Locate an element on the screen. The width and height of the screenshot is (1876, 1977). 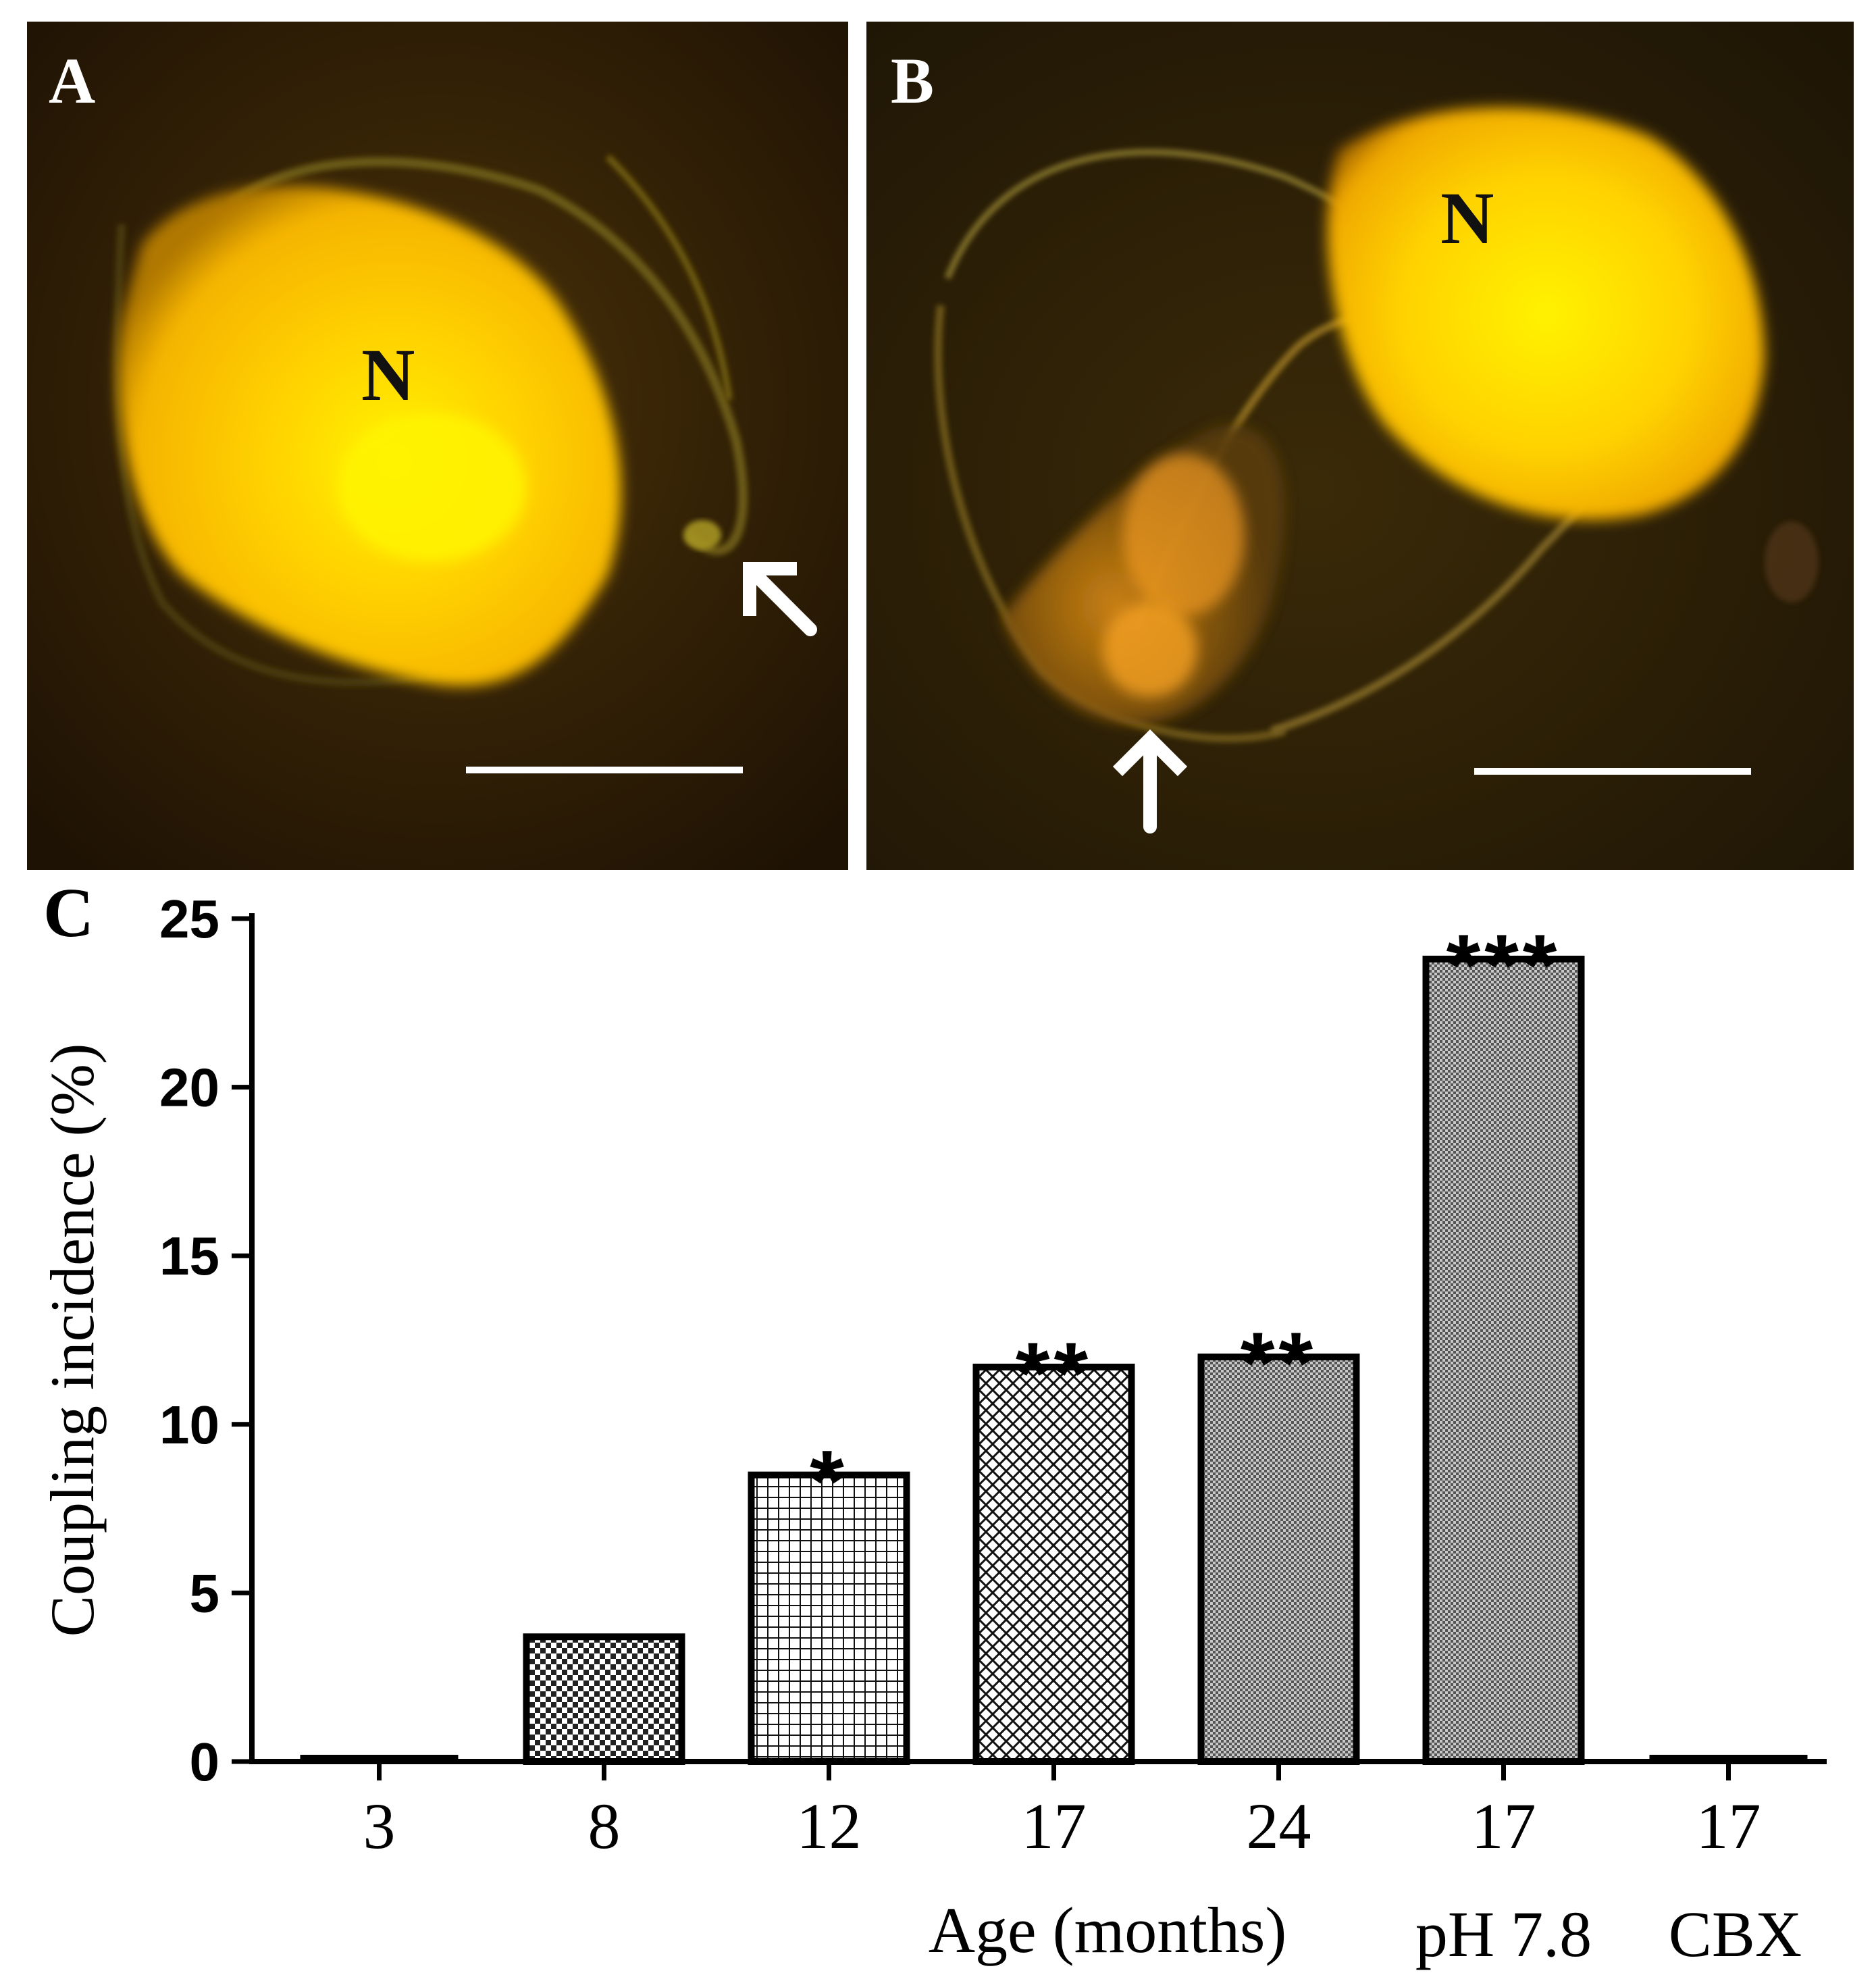
y-tick-label: 25 is located at coordinates (189, 919).